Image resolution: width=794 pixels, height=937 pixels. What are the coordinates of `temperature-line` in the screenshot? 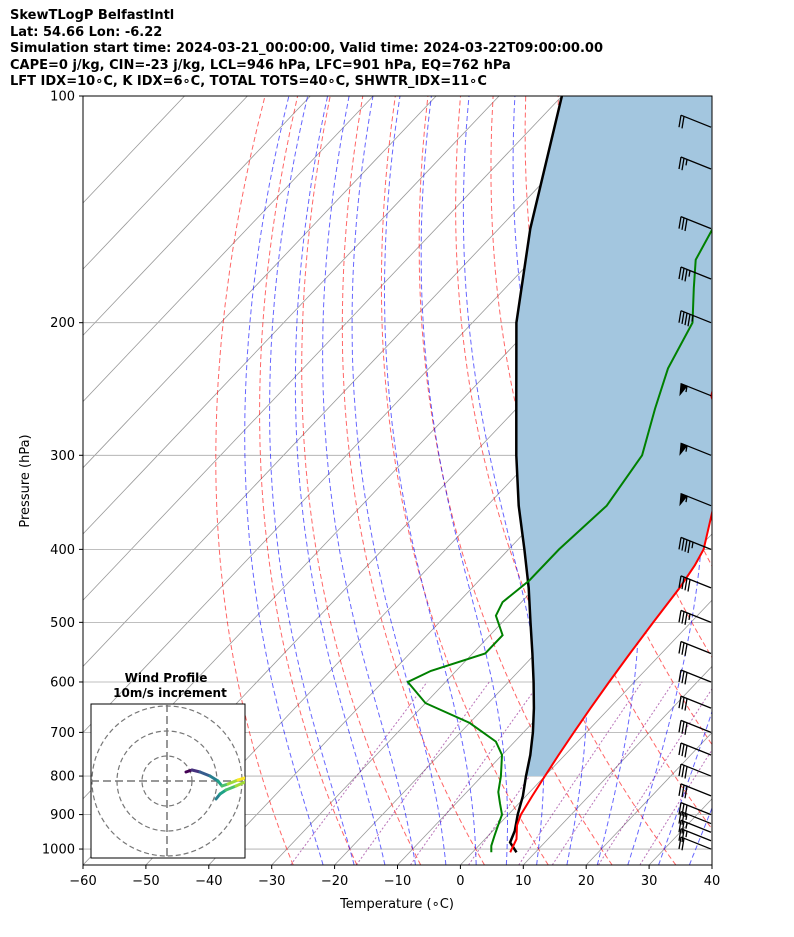 It's located at (610, 620).